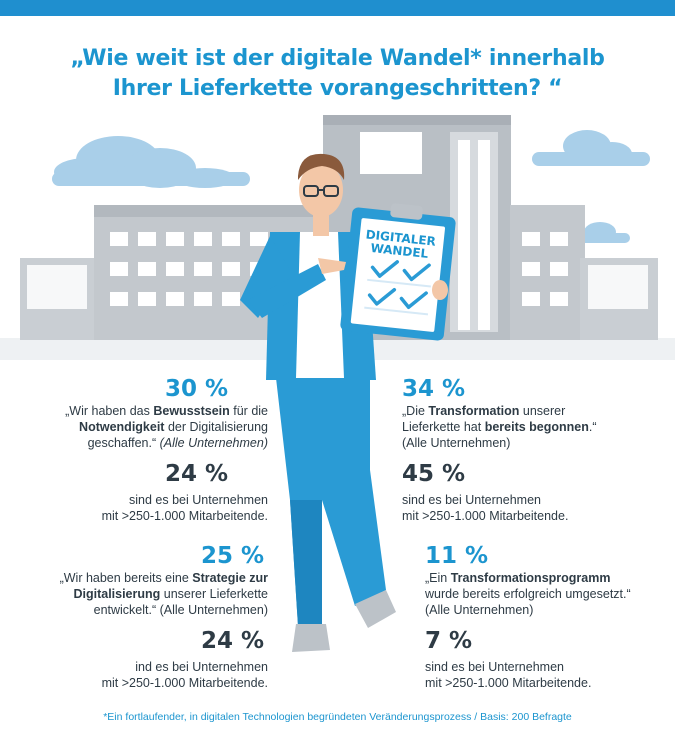 This screenshot has height=739, width=675. I want to click on stat-1-quote-bold: Notwendigkeit, so click(122, 427).